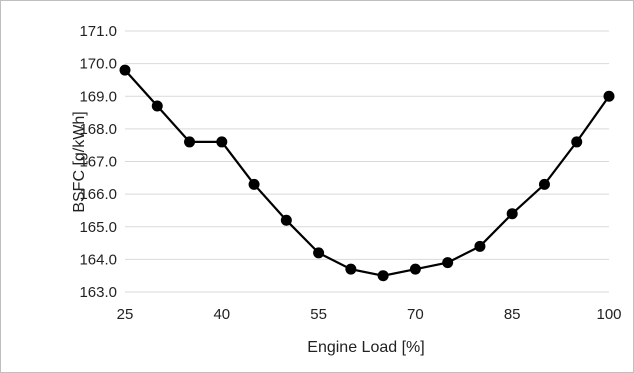 The width and height of the screenshot is (634, 373). I want to click on x-tick-label: 100, so click(608, 314).